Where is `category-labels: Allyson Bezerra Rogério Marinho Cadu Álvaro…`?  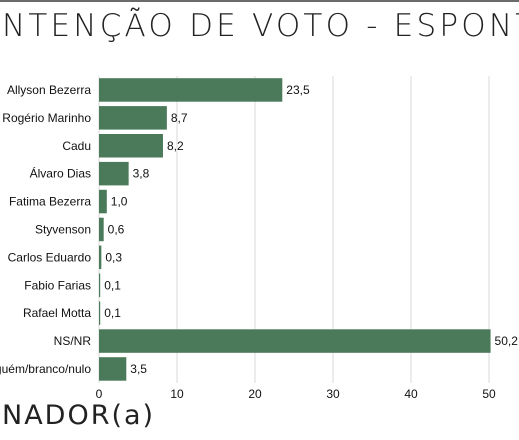 category-labels: Allyson Bezerra Rogério Marinho Cadu Álvaro… is located at coordinates (45, 229).